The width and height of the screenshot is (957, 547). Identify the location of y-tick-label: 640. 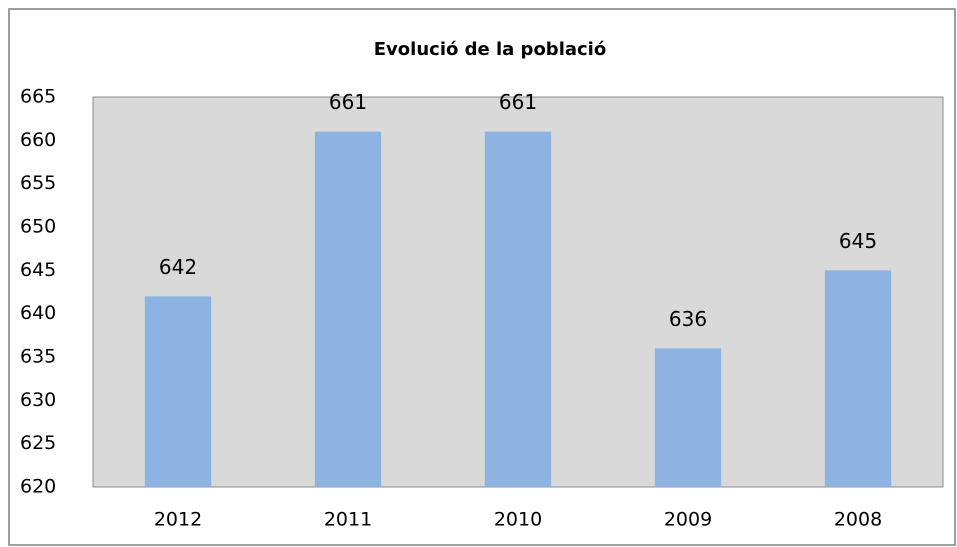
(38, 313).